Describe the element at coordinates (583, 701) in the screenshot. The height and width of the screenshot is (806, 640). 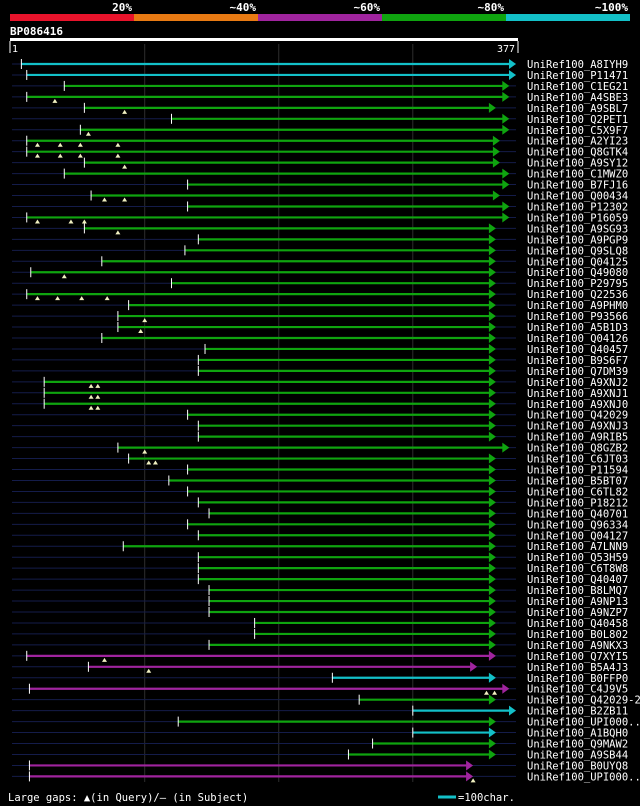
I see `hit-label: UniRef100_Q42029-2` at that location.